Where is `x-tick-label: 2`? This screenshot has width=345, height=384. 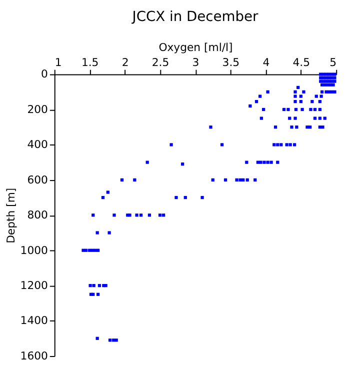 x-tick-label: 2 is located at coordinates (125, 62).